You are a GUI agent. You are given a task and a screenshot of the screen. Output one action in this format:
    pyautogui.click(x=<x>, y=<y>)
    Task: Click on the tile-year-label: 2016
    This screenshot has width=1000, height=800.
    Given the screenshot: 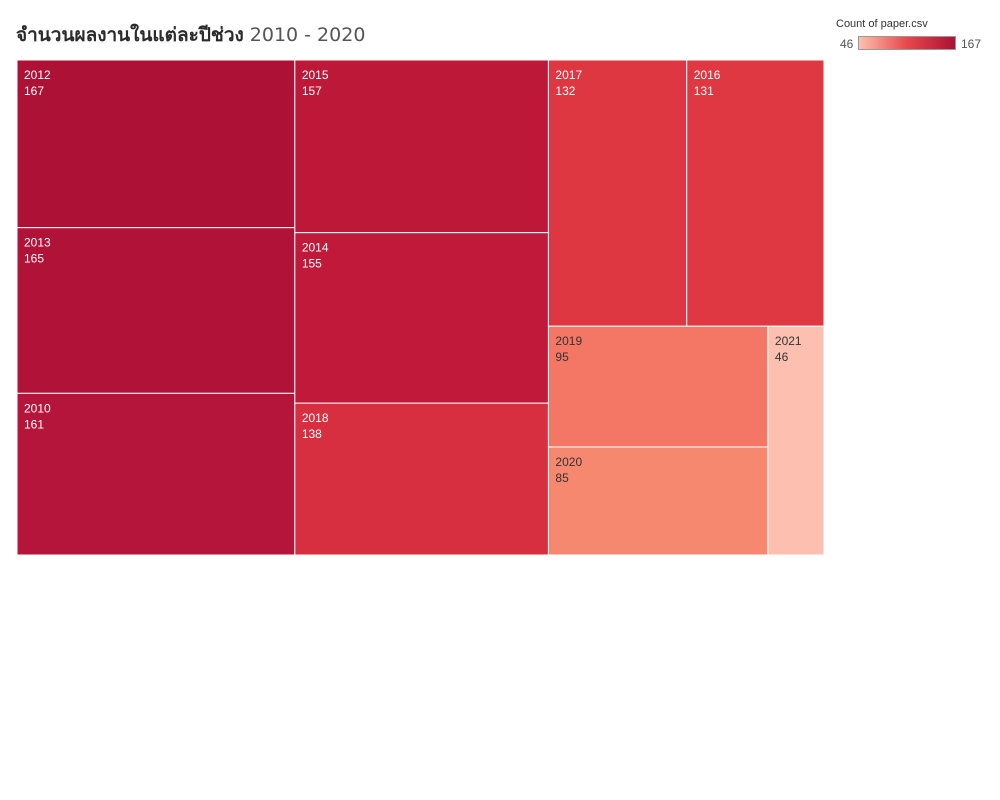 What is the action you would take?
    pyautogui.click(x=707, y=75)
    